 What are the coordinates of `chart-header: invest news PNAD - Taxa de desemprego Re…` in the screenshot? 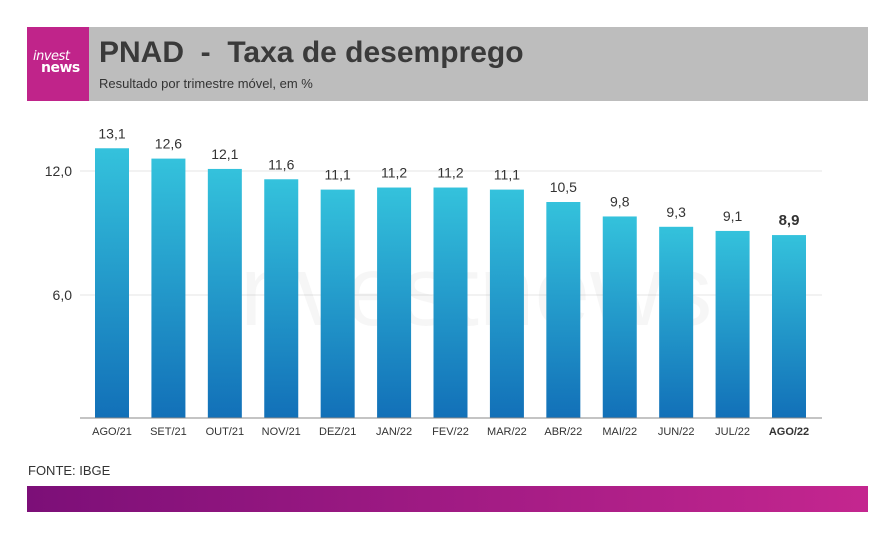 It's located at (447, 64).